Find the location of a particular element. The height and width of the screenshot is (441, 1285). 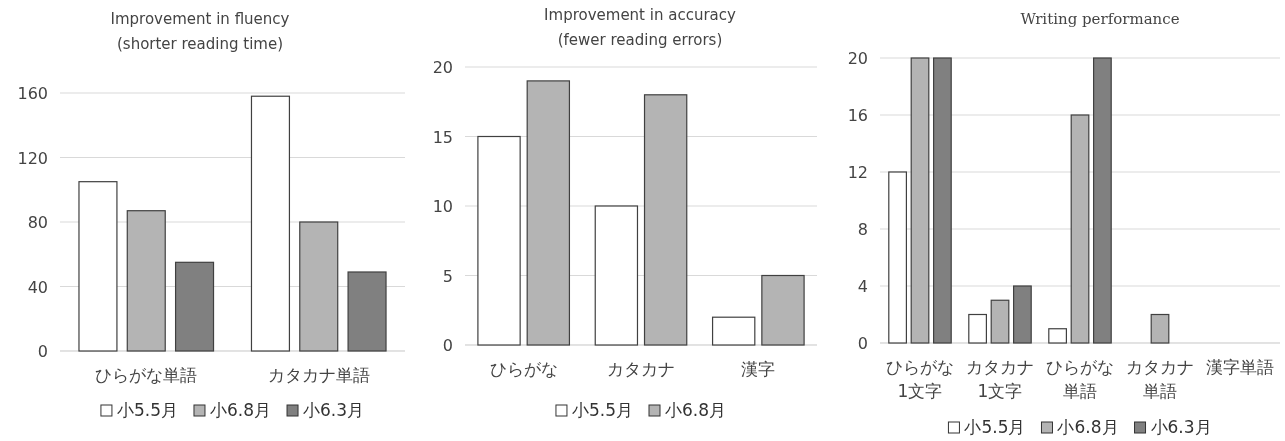

chart-title: Improvement in accuracy is located at coordinates (640, 15).